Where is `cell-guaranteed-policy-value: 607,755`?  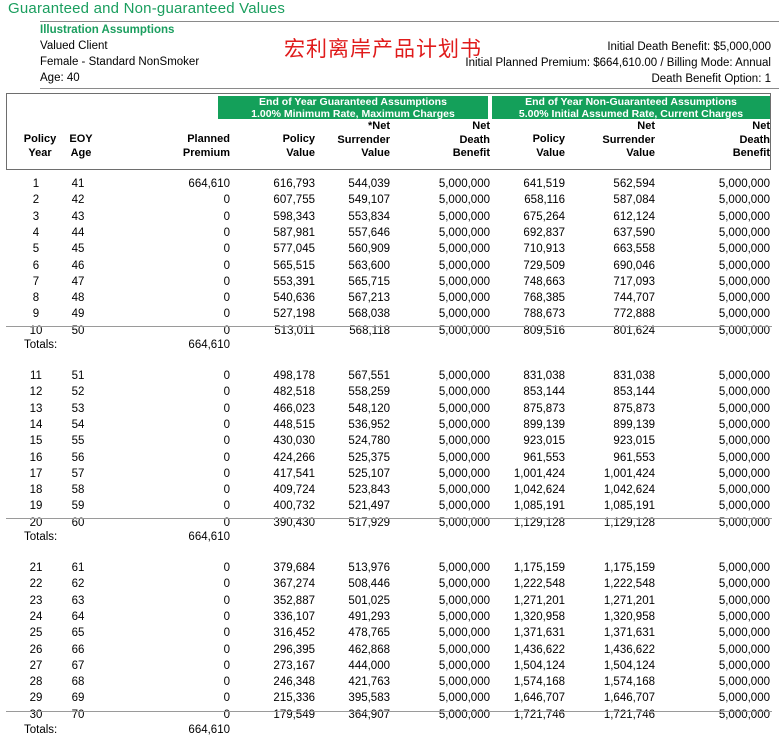 cell-guaranteed-policy-value: 607,755 is located at coordinates (294, 200).